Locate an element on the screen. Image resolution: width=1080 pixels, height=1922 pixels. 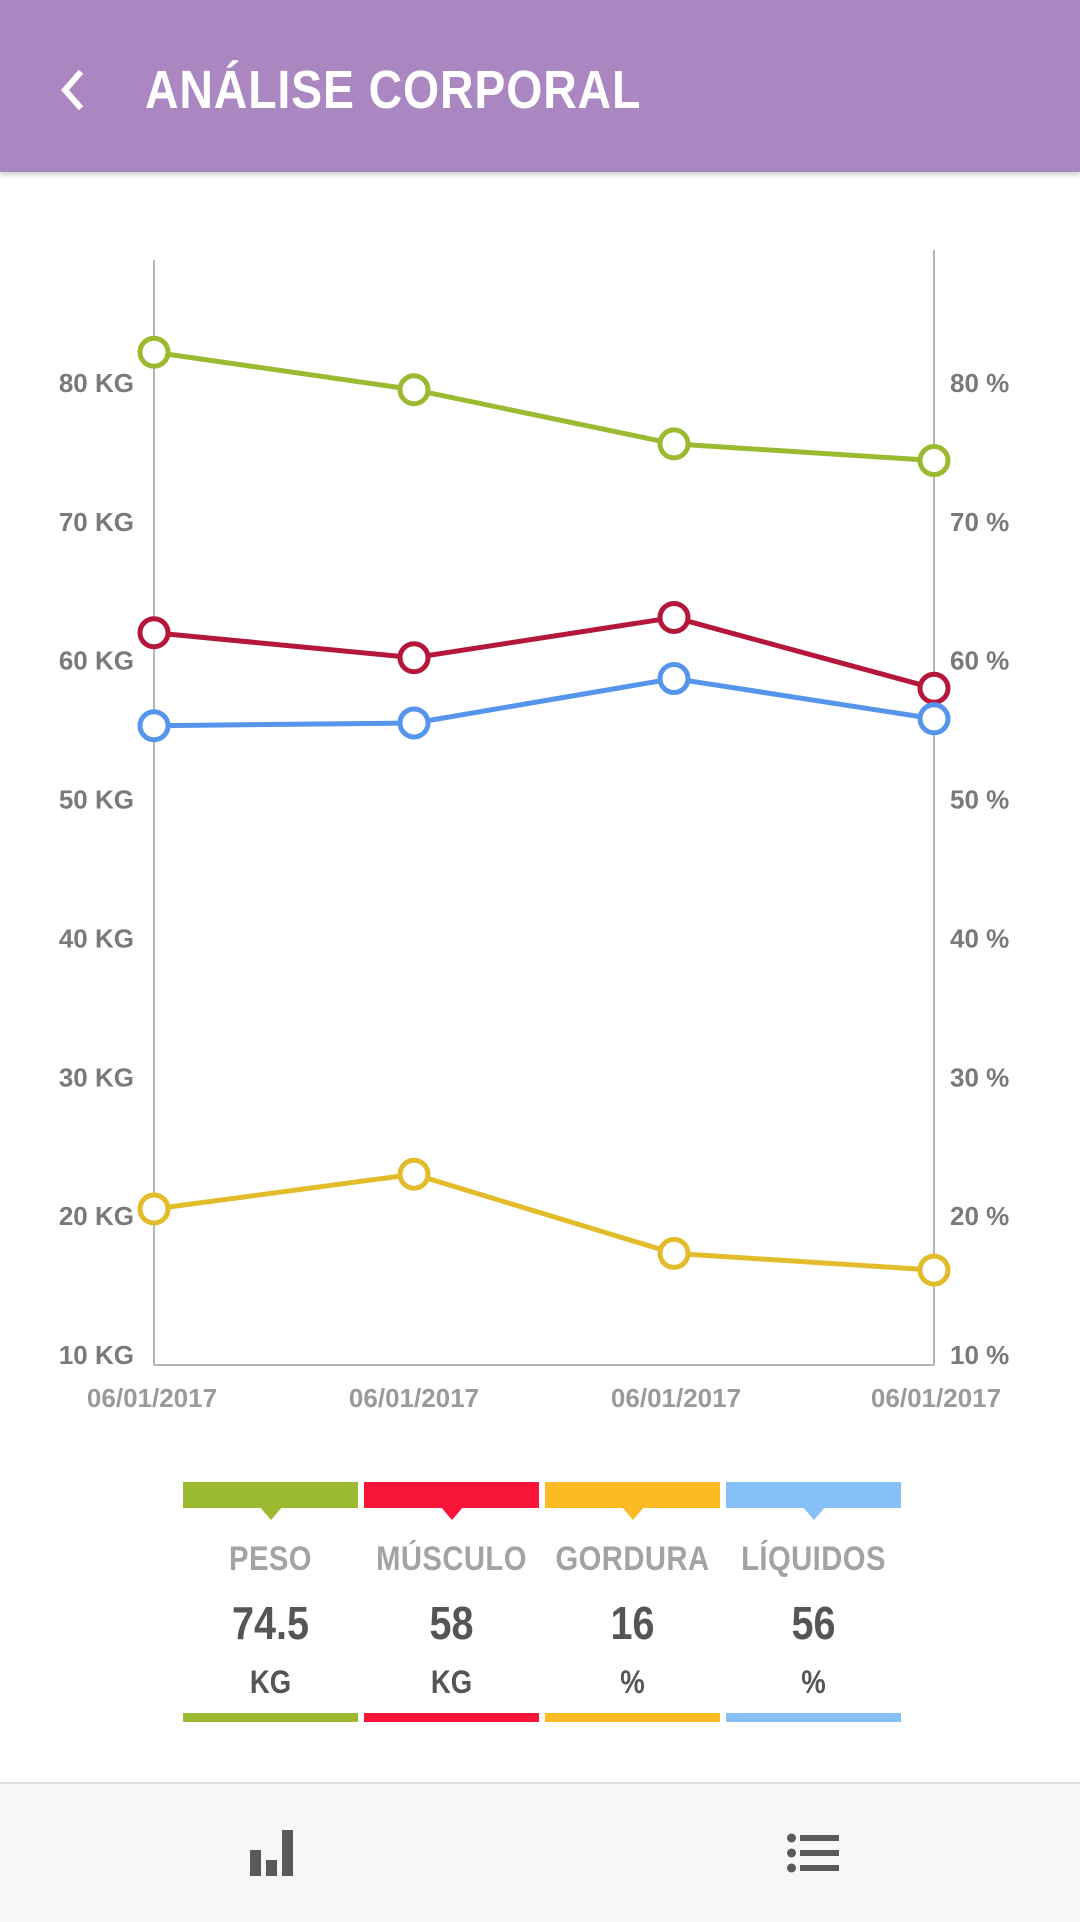
y-left-tick-label: 80 KG is located at coordinates (96, 383).